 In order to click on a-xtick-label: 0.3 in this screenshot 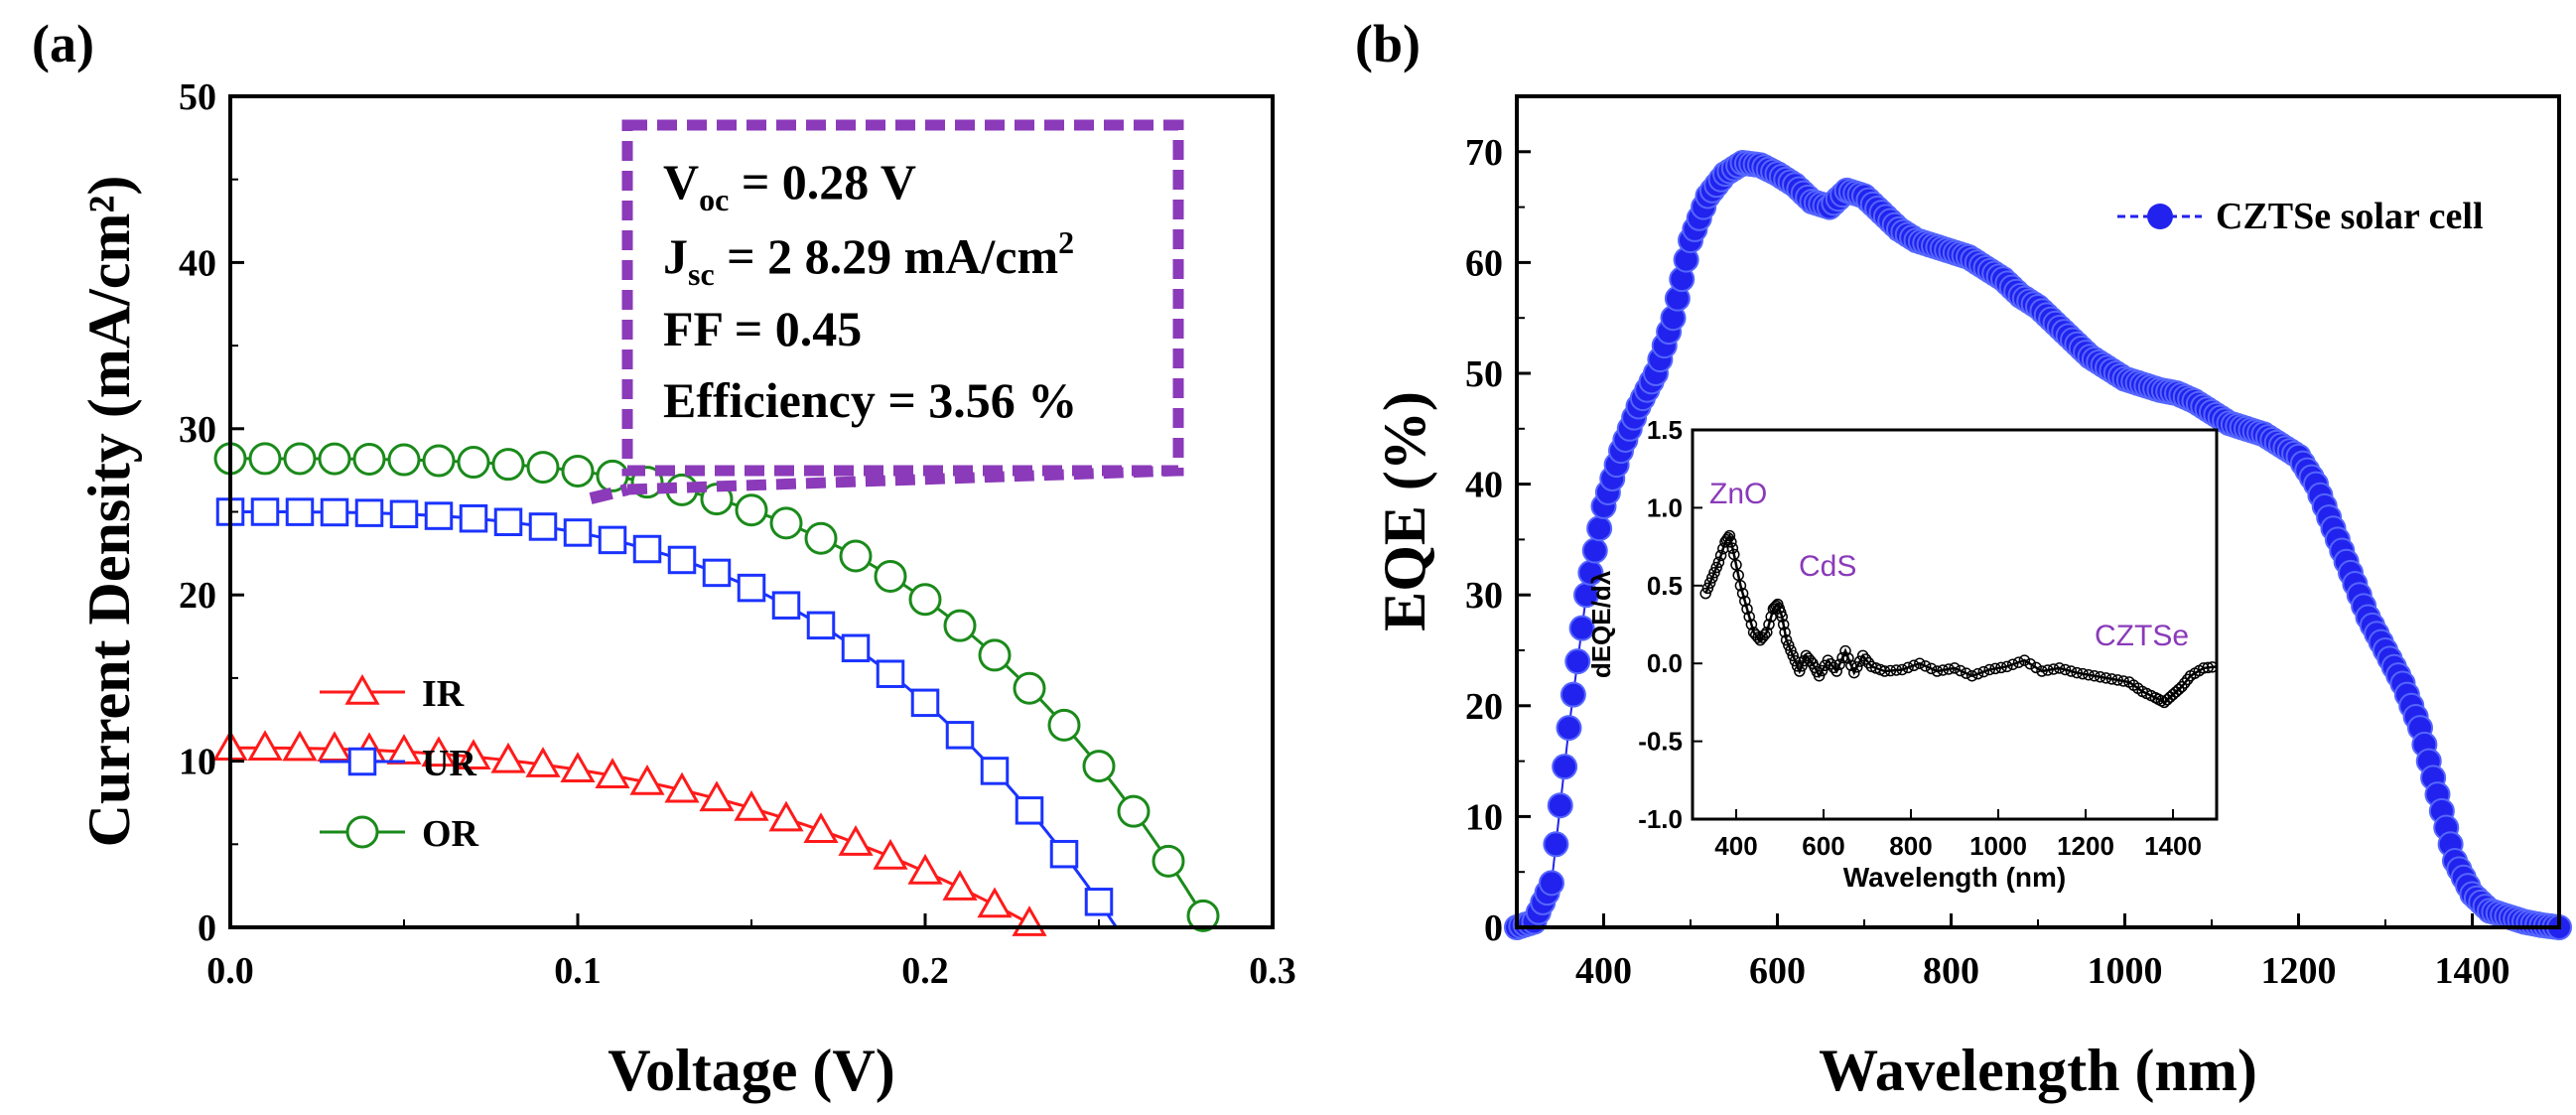, I will do `click(1272, 971)`.